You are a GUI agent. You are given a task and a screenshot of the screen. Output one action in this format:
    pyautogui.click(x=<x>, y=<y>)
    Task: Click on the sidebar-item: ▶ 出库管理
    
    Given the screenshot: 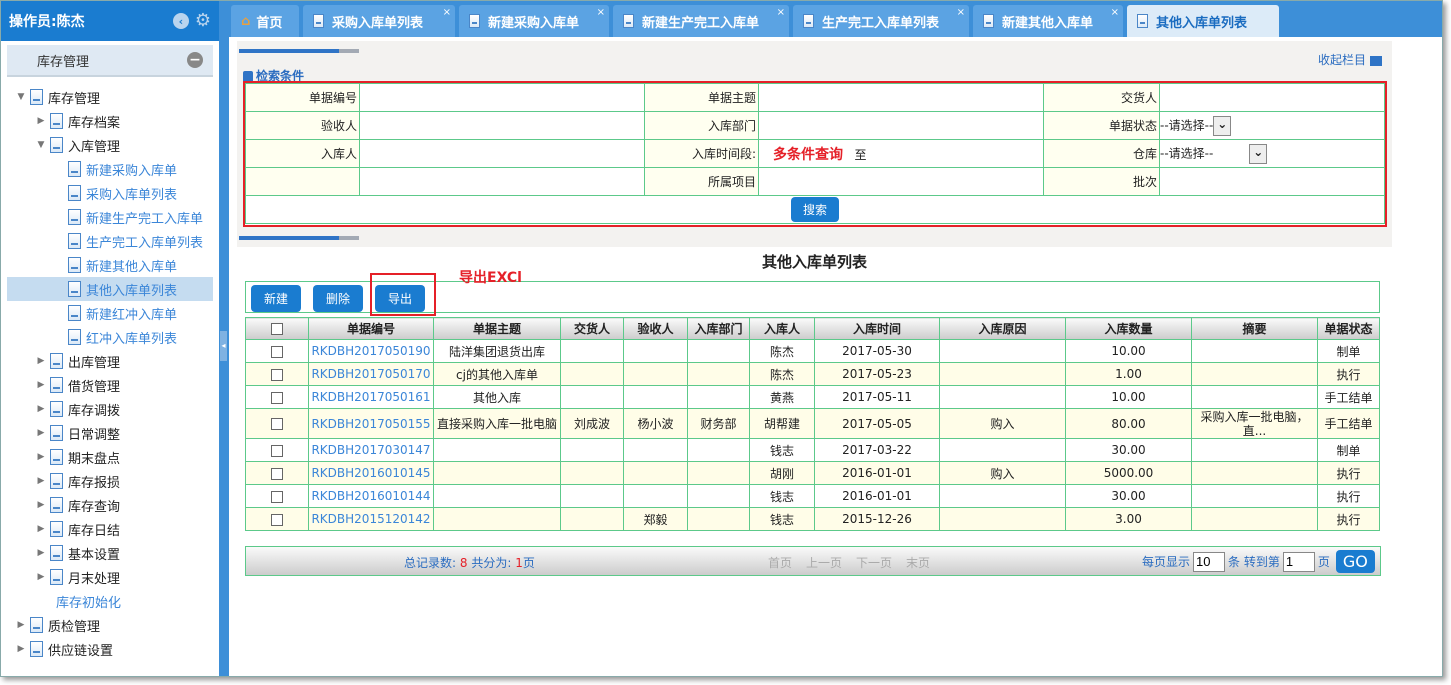 What is the action you would take?
    pyautogui.click(x=110, y=361)
    